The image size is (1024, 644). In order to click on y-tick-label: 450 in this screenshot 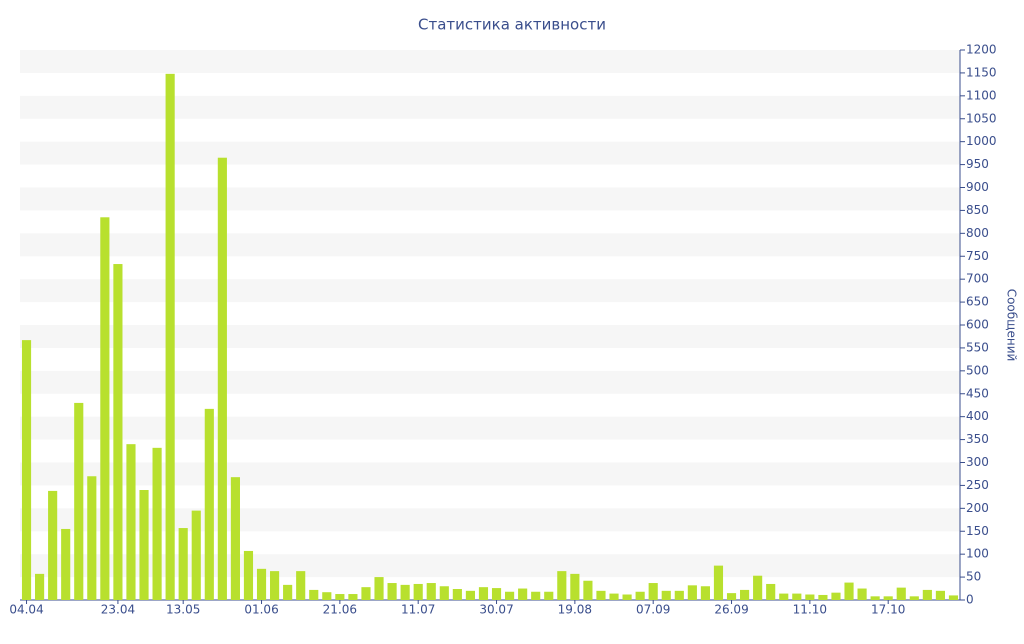, I will do `click(977, 393)`.